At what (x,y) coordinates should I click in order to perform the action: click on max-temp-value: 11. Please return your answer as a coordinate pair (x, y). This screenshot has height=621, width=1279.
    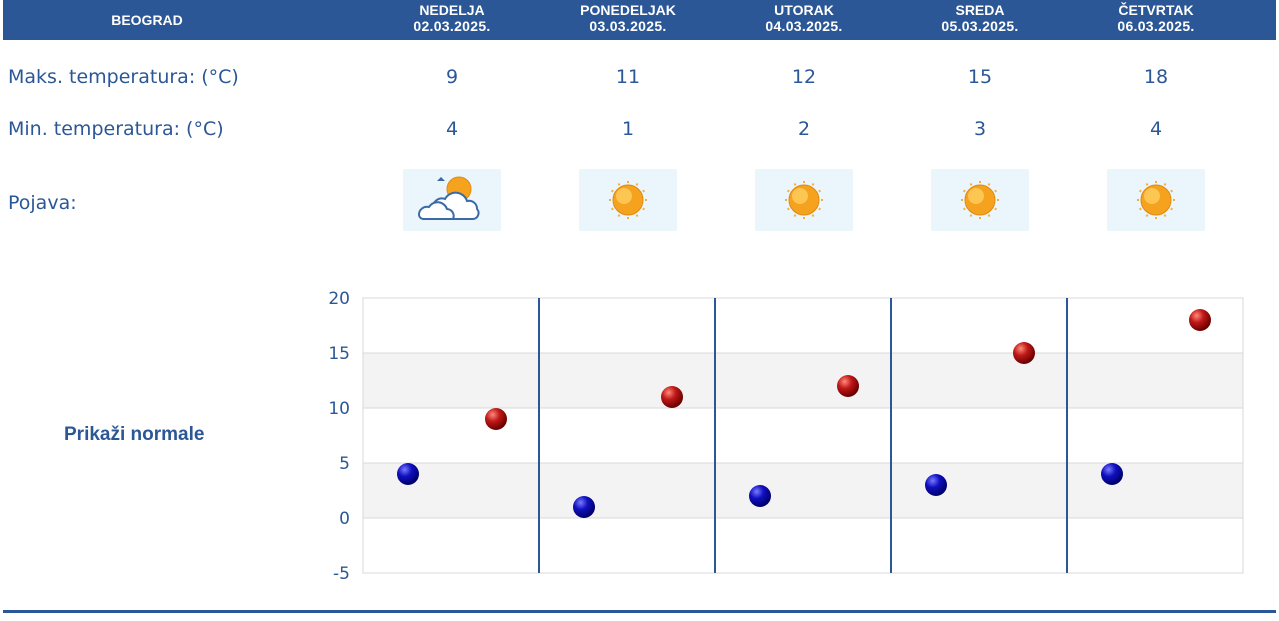
    Looking at the image, I should click on (628, 77).